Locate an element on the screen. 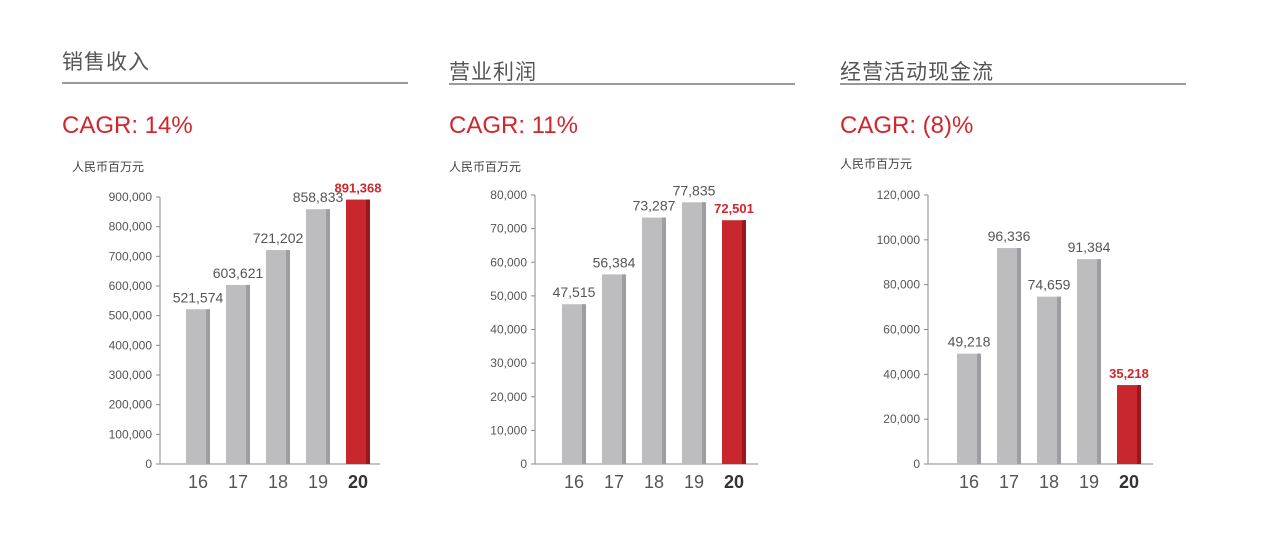  chart-title: 销售收入 is located at coordinates (106, 62).